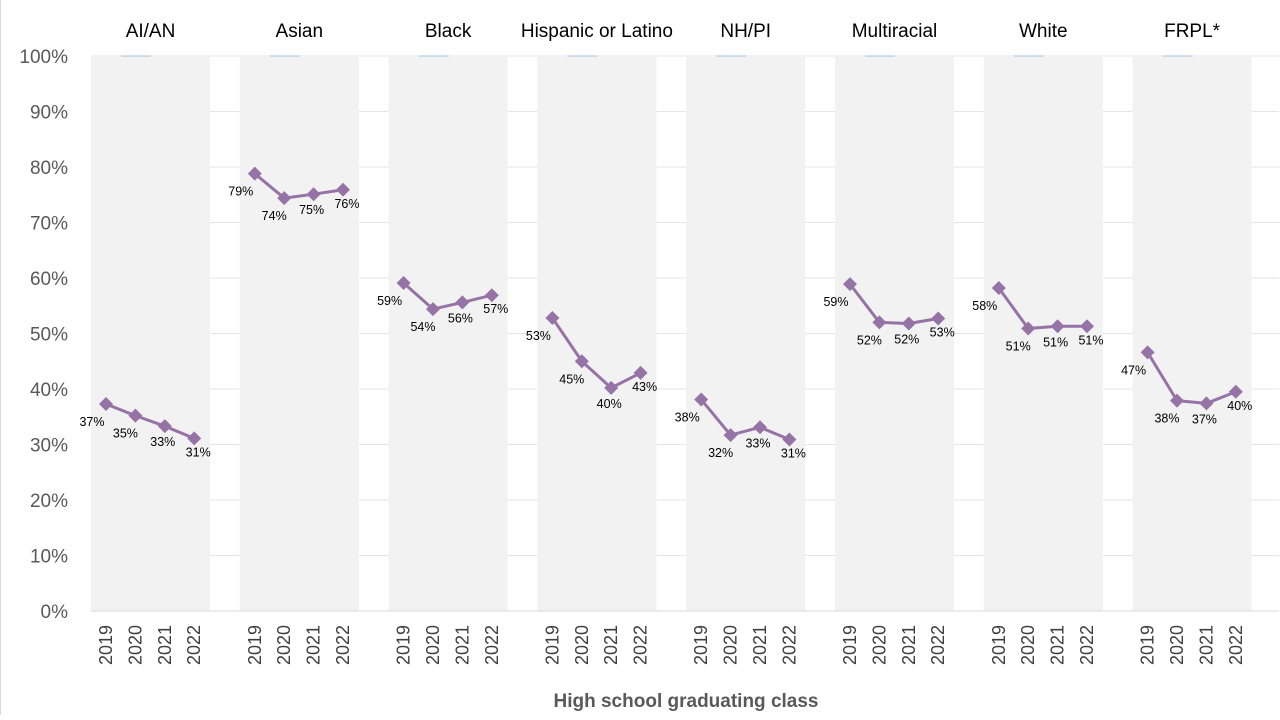 The width and height of the screenshot is (1280, 720). What do you see at coordinates (1133, 370) in the screenshot?
I see `data-label: 47%` at bounding box center [1133, 370].